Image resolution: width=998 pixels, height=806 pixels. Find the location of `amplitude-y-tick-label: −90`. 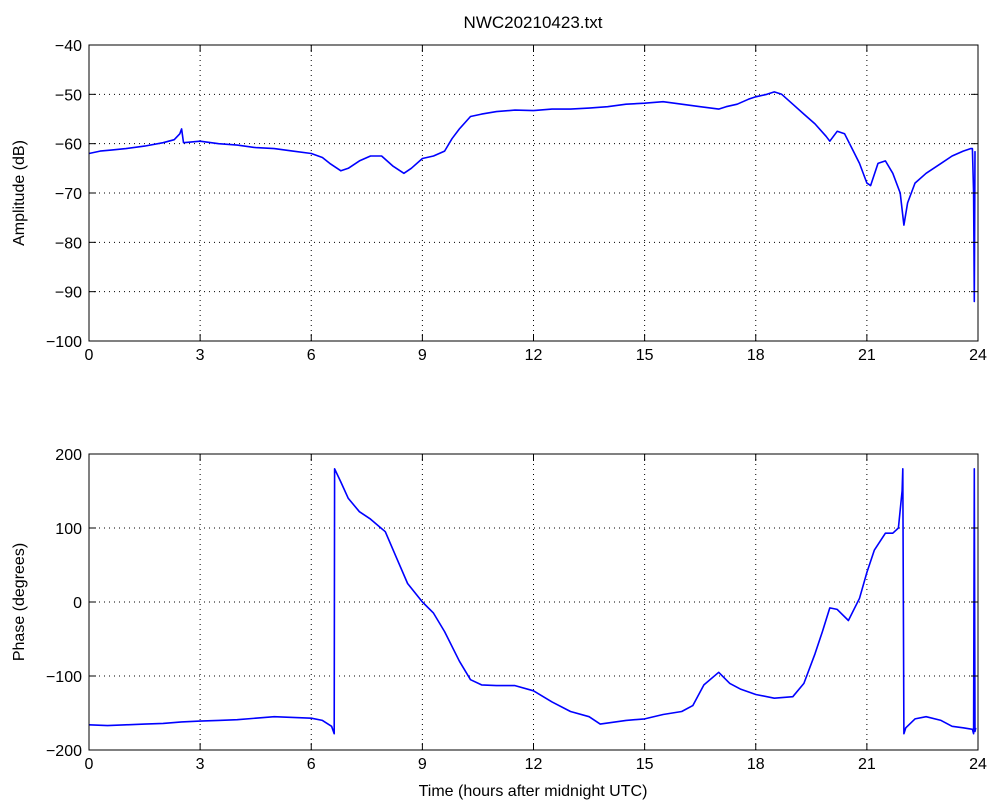

amplitude-y-tick-label: −90 is located at coordinates (68, 293).